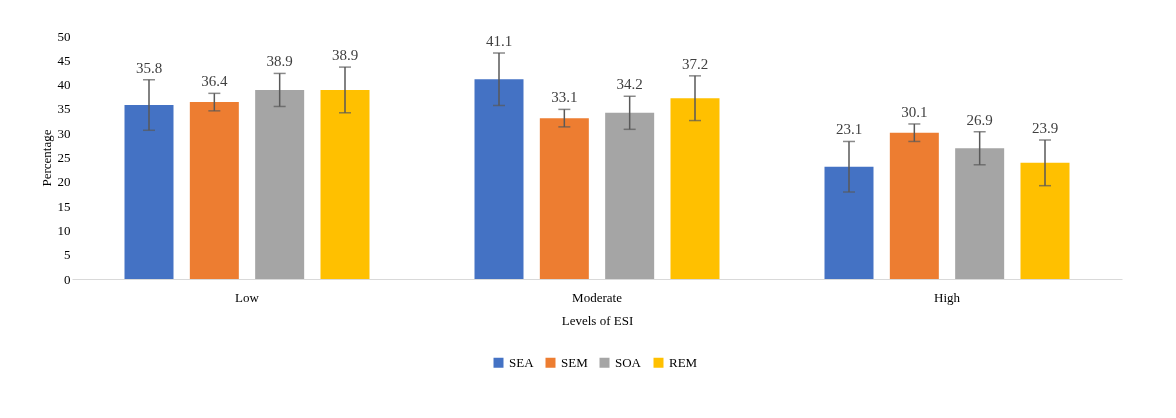 The image size is (1176, 418). Describe the element at coordinates (695, 63) in the screenshot. I see `data-label: 37.2` at that location.